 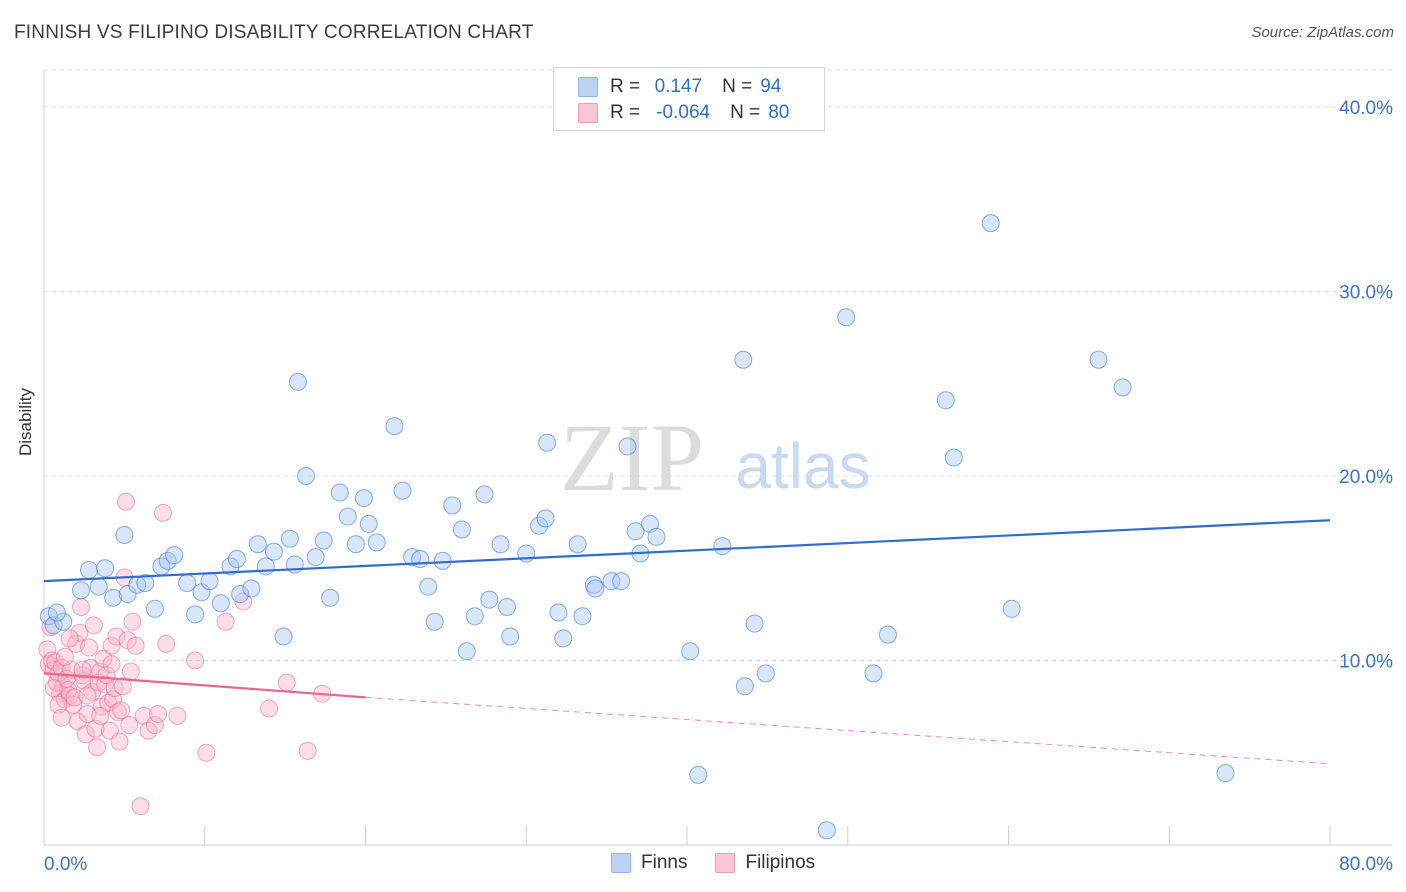 I want to click on watermark-atlas: atlas, so click(x=802, y=466).